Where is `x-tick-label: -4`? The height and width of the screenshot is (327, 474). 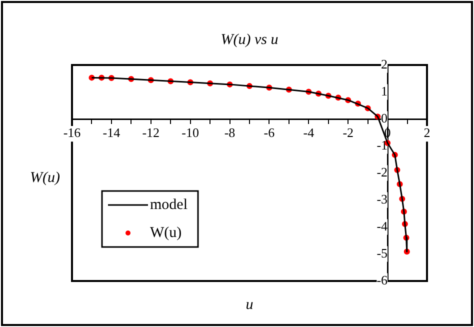 x-tick-label: -4 is located at coordinates (309, 132).